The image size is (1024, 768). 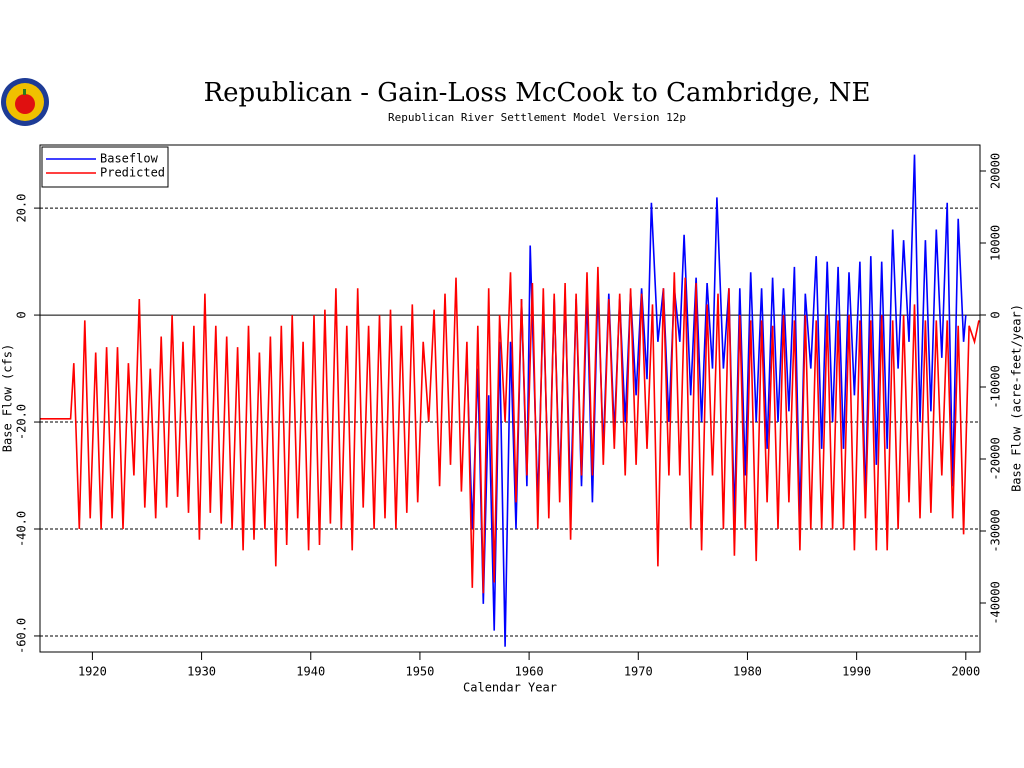 I want to click on y2-tick-label: -20000, so click(x=996, y=458).